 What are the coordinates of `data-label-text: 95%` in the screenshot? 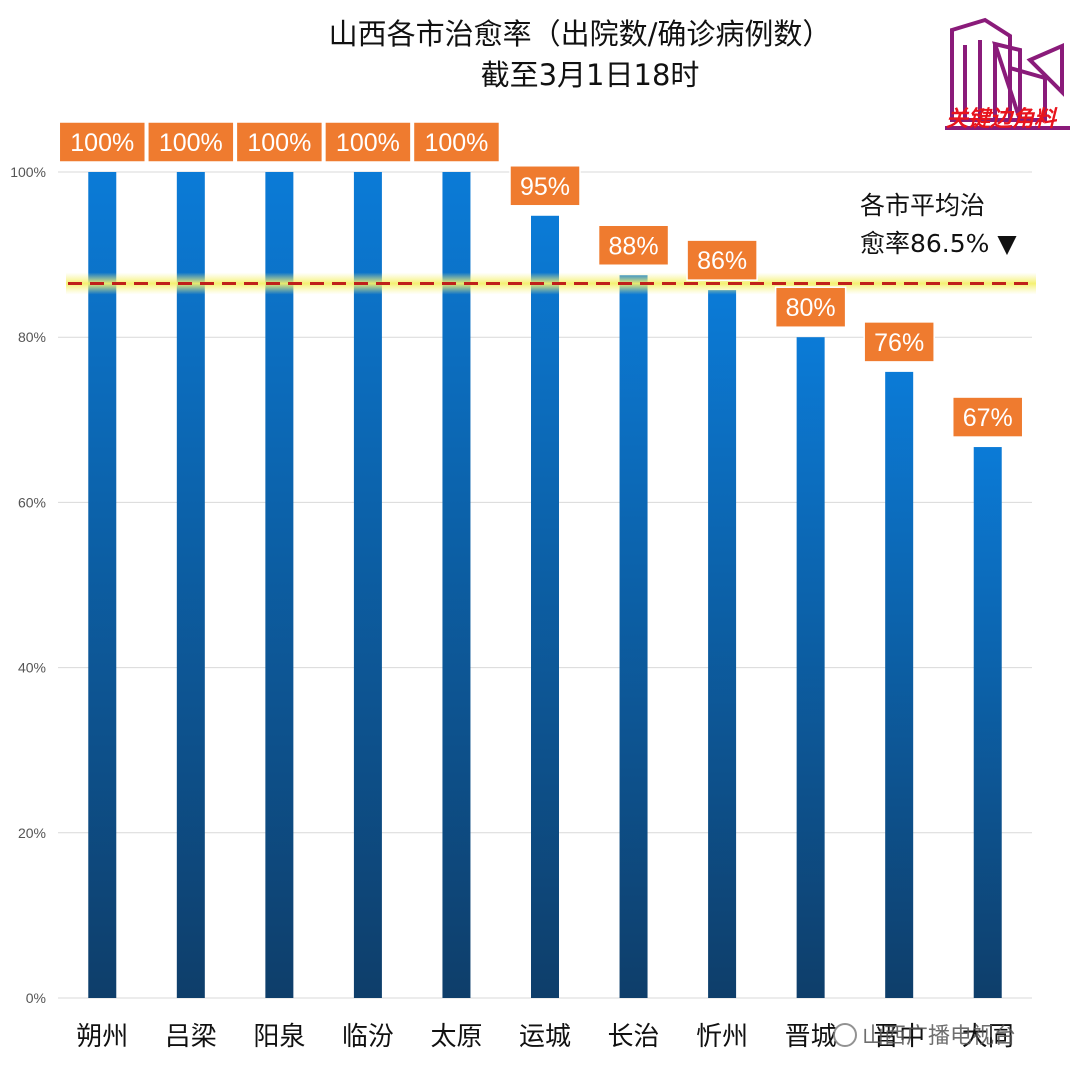 It's located at (545, 187).